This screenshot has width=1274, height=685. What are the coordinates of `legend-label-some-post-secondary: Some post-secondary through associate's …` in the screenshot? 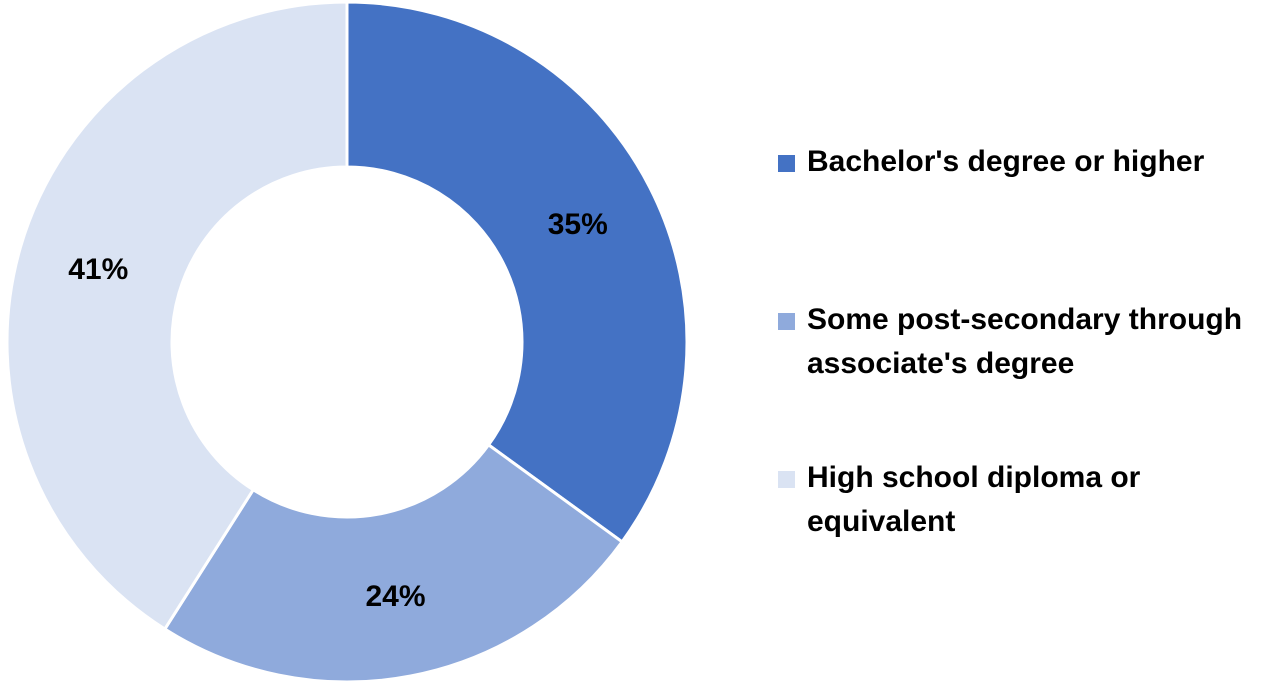 It's located at (1025, 341).